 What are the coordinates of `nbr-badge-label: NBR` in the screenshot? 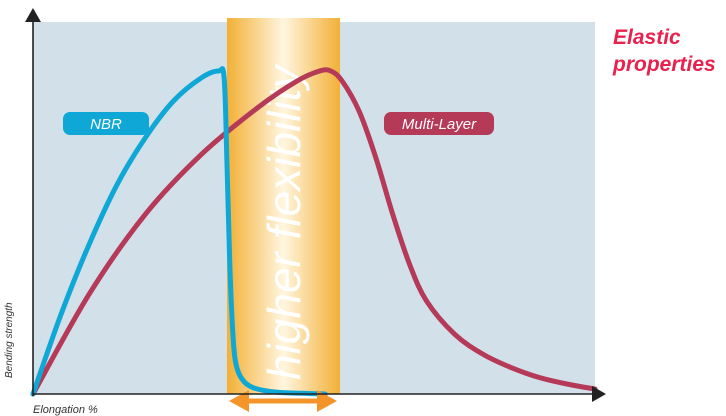 It's located at (106, 124).